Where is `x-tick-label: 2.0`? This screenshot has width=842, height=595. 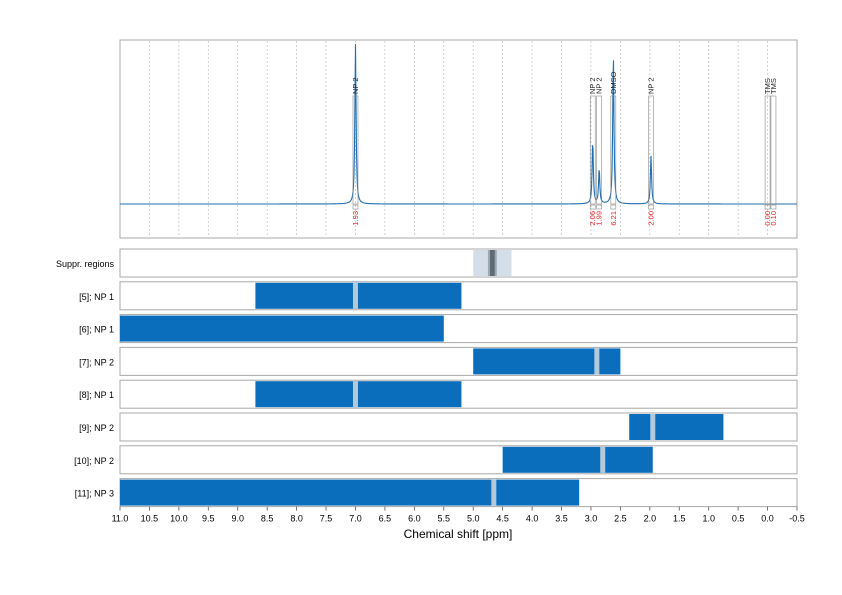
x-tick-label: 2.0 is located at coordinates (650, 519).